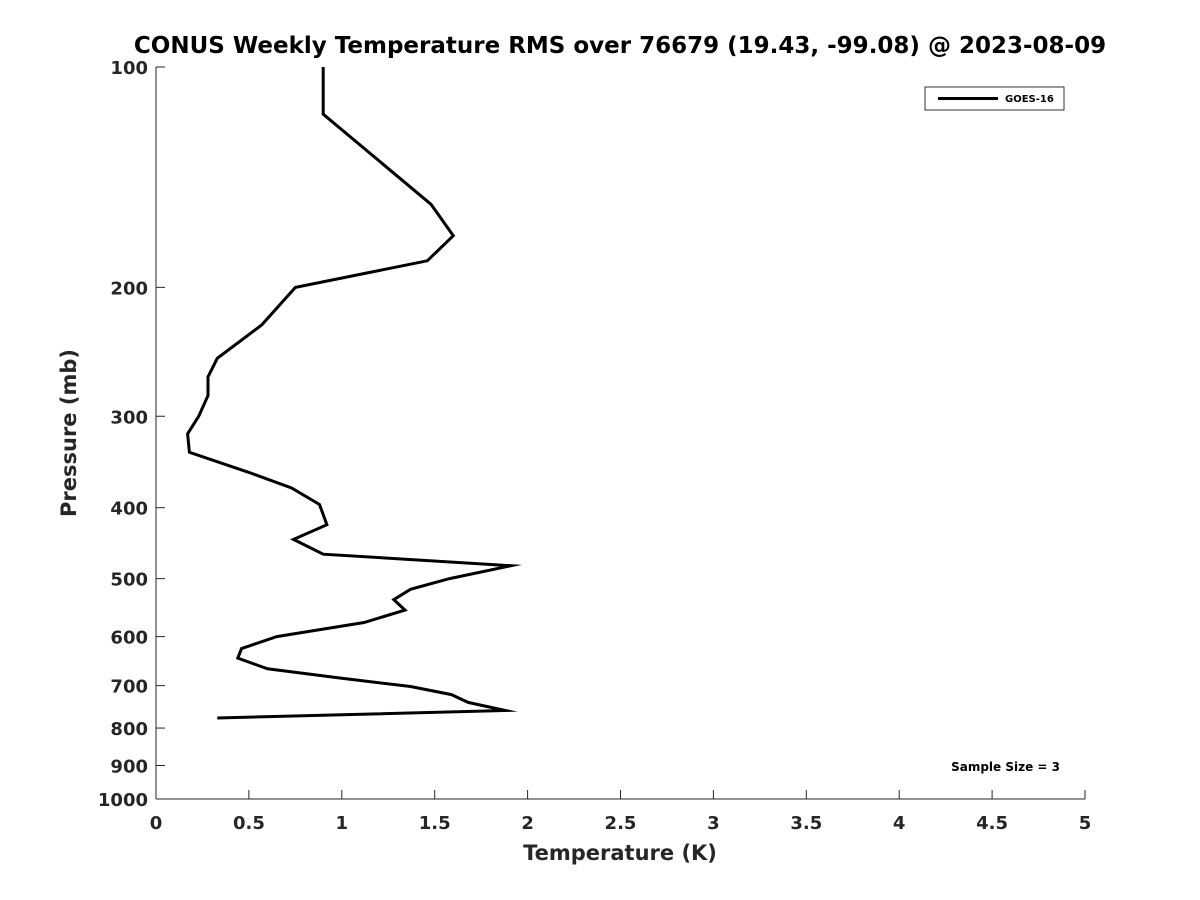  Describe the element at coordinates (527, 823) in the screenshot. I see `x-tick-label: 2` at that location.